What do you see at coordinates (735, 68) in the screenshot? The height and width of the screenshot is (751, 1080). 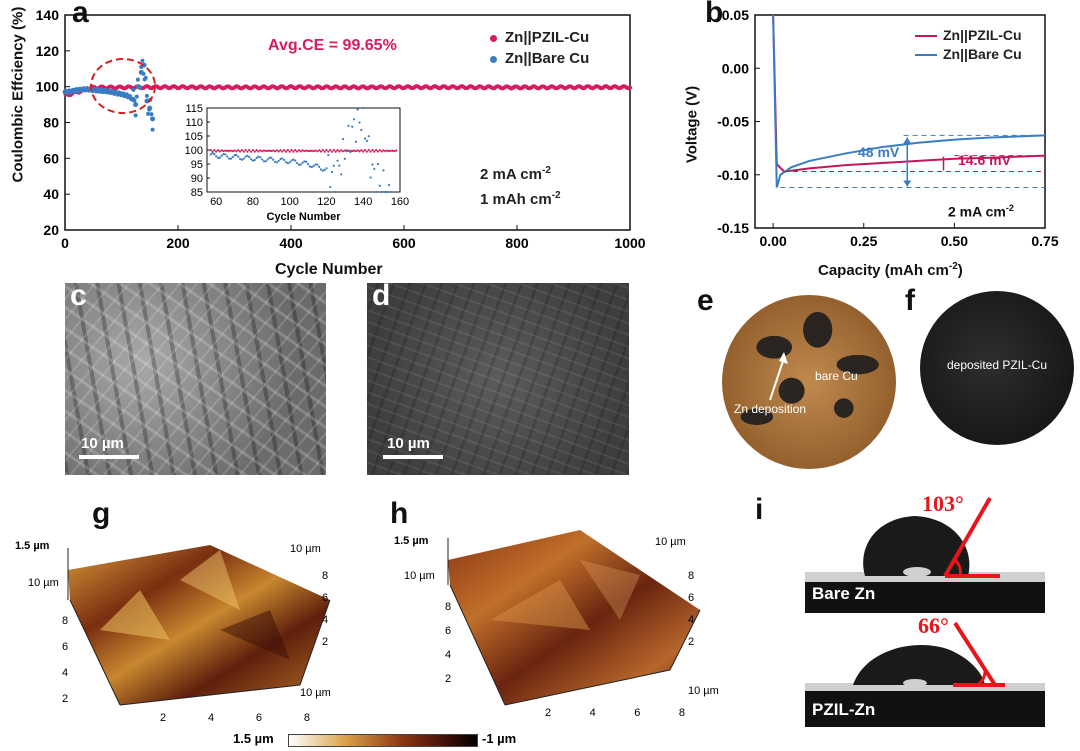 I see `voltage-ytick-label: 0.00` at bounding box center [735, 68].